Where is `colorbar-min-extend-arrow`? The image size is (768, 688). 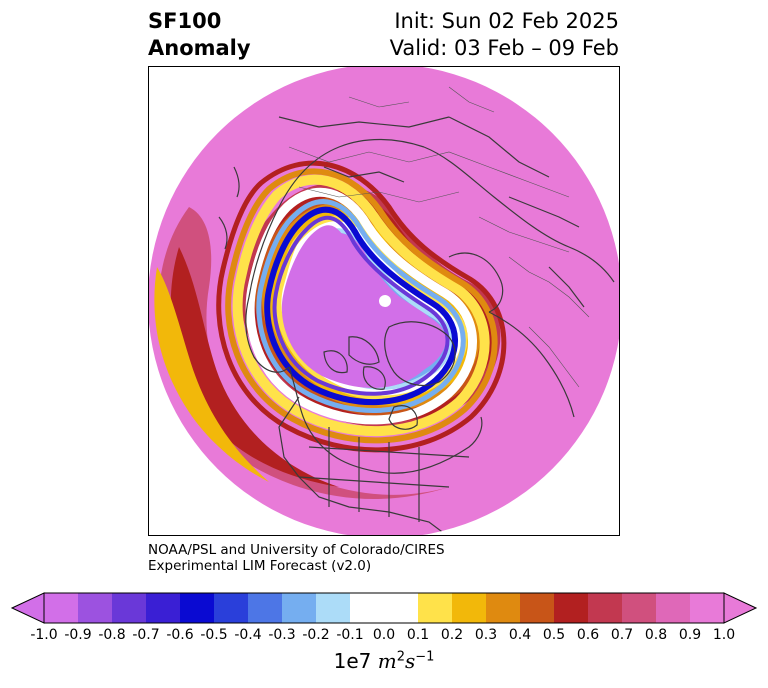
colorbar-min-extend-arrow is located at coordinates (27, 608).